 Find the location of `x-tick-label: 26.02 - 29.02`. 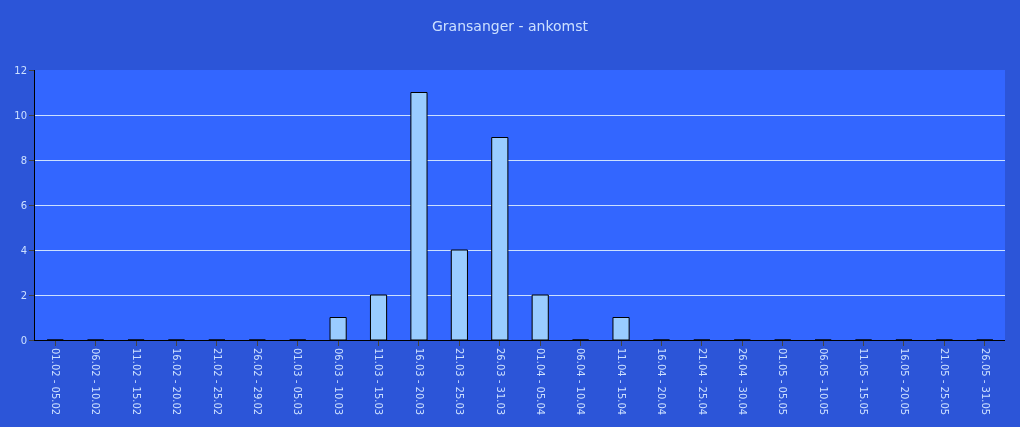

x-tick-label: 26.02 - 29.02 is located at coordinates (258, 382).